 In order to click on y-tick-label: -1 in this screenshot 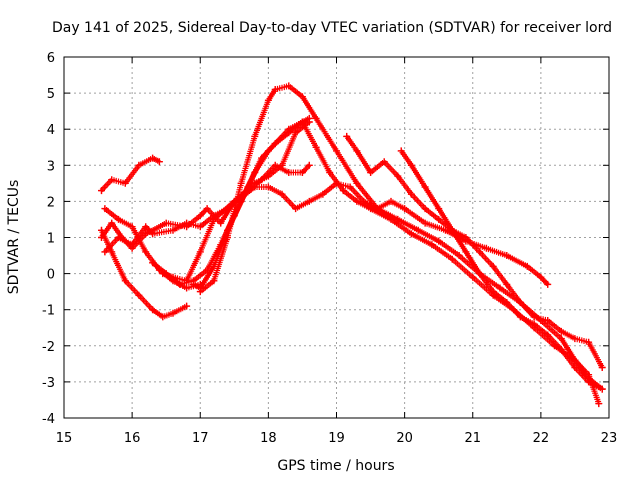, I will do `click(48, 311)`.